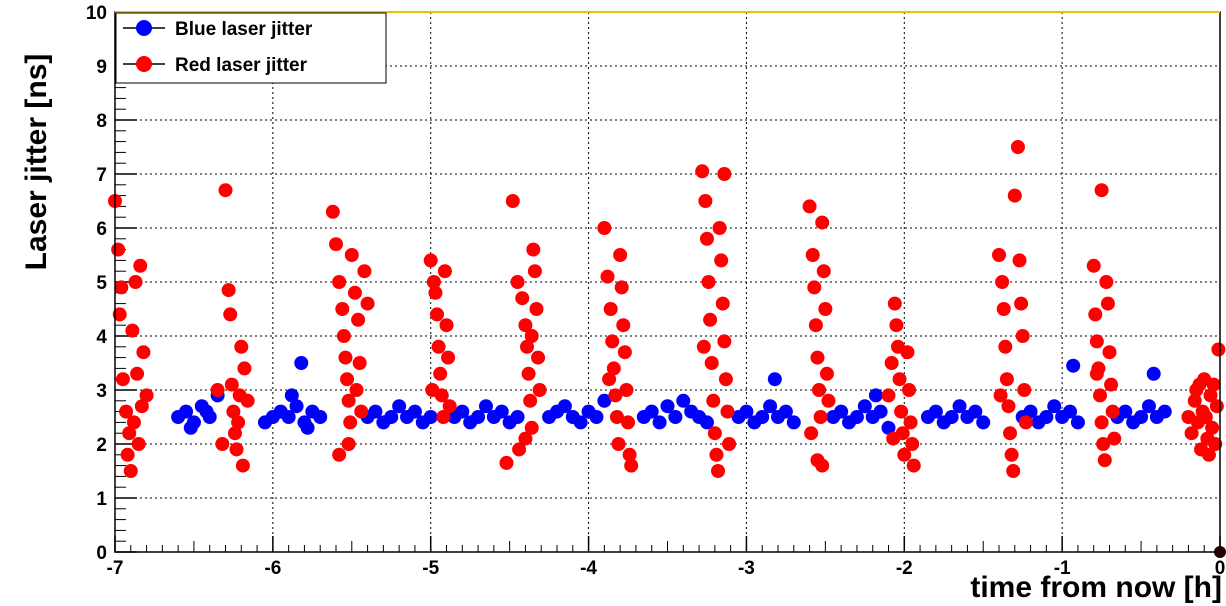 This screenshot has width=1226, height=606. What do you see at coordinates (1062, 568) in the screenshot?
I see `x-tick-label: -1` at bounding box center [1062, 568].